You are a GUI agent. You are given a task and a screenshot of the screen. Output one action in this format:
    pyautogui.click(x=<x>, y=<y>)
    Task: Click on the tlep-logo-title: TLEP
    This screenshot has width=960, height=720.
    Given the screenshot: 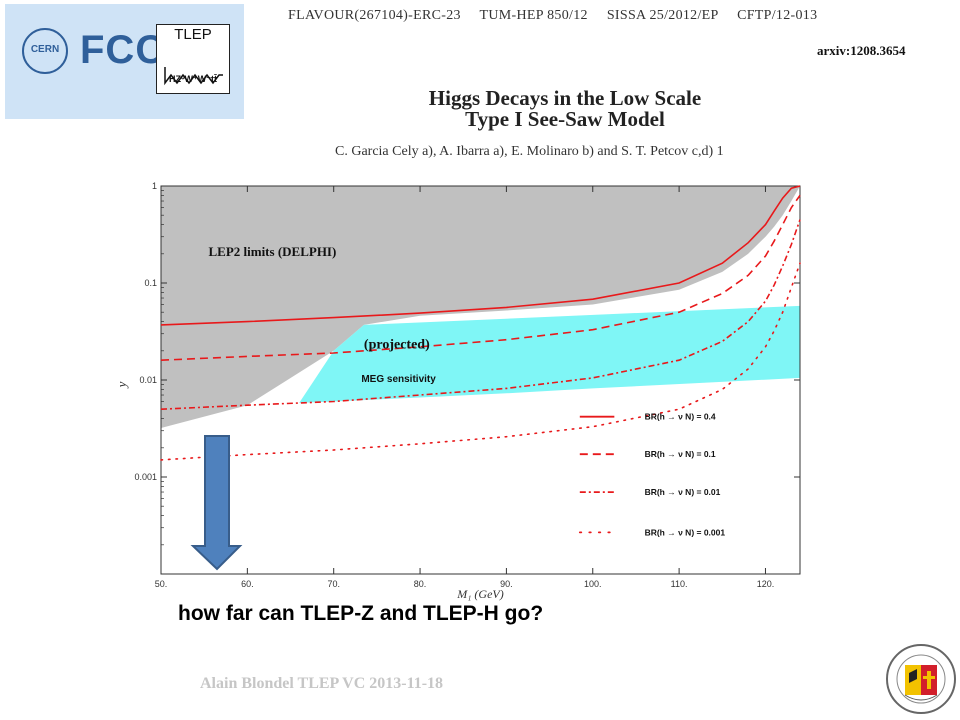 What is the action you would take?
    pyautogui.click(x=193, y=34)
    